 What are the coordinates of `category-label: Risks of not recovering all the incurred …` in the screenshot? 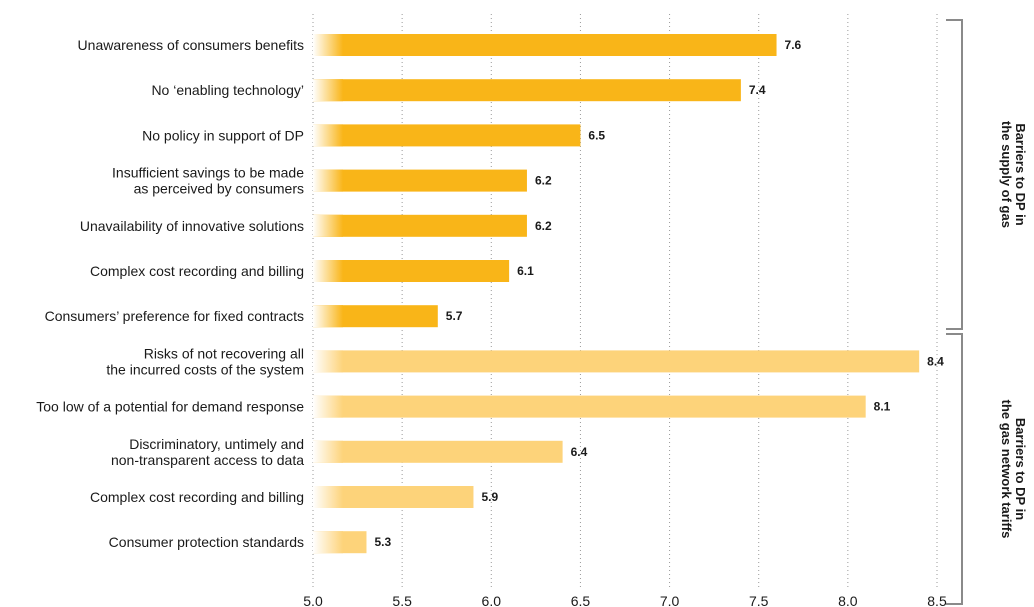 It's located at (205, 361).